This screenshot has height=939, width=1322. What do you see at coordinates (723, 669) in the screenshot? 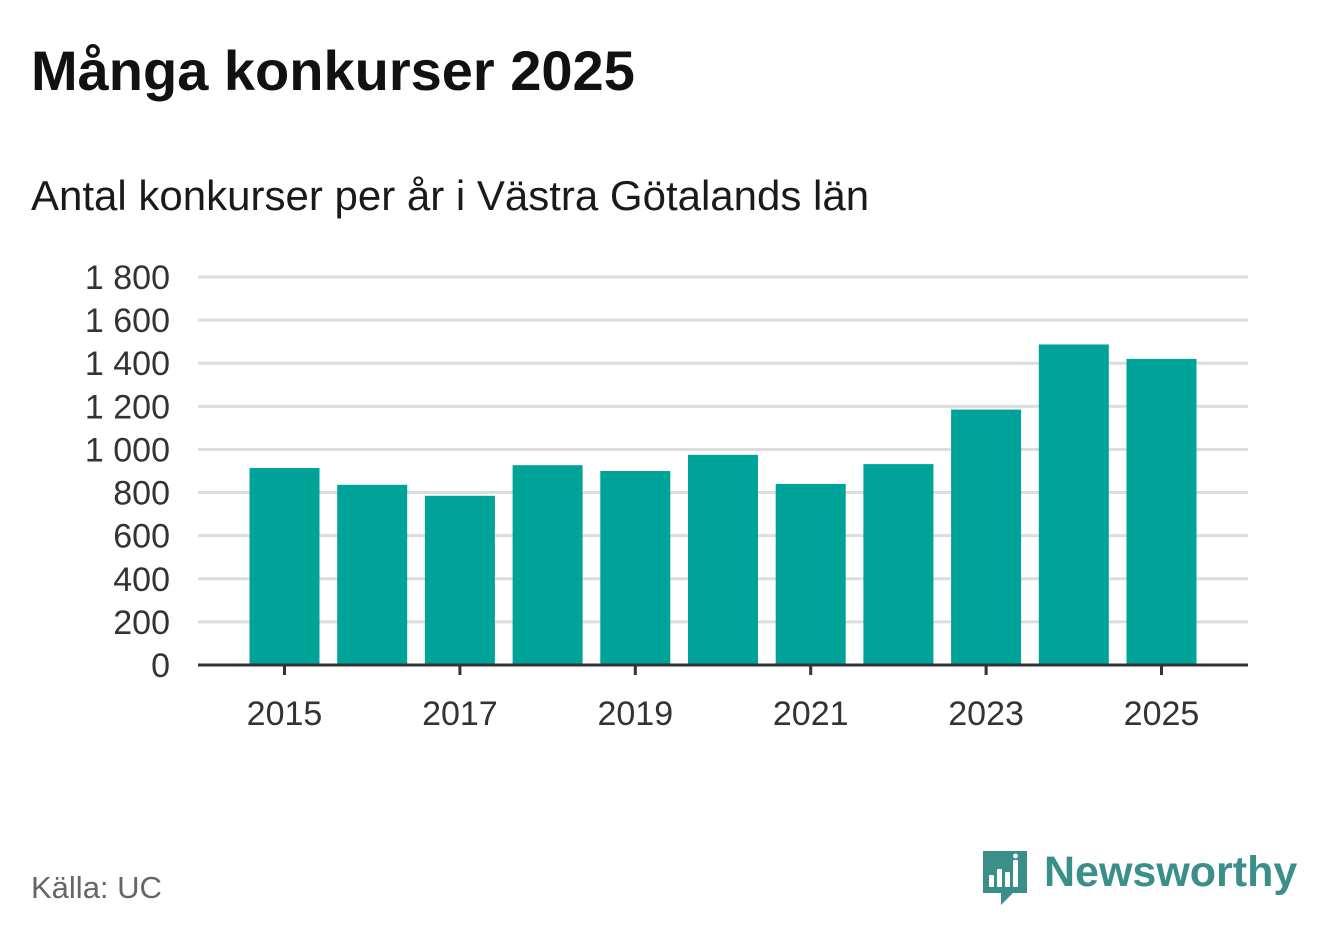
I see `x-axis` at bounding box center [723, 669].